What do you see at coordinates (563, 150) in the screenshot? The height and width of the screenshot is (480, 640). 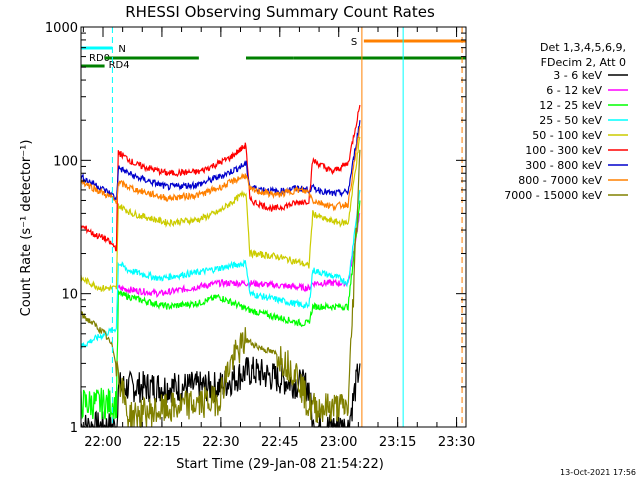 I see `legend-label: 100 - 300 keV` at bounding box center [563, 150].